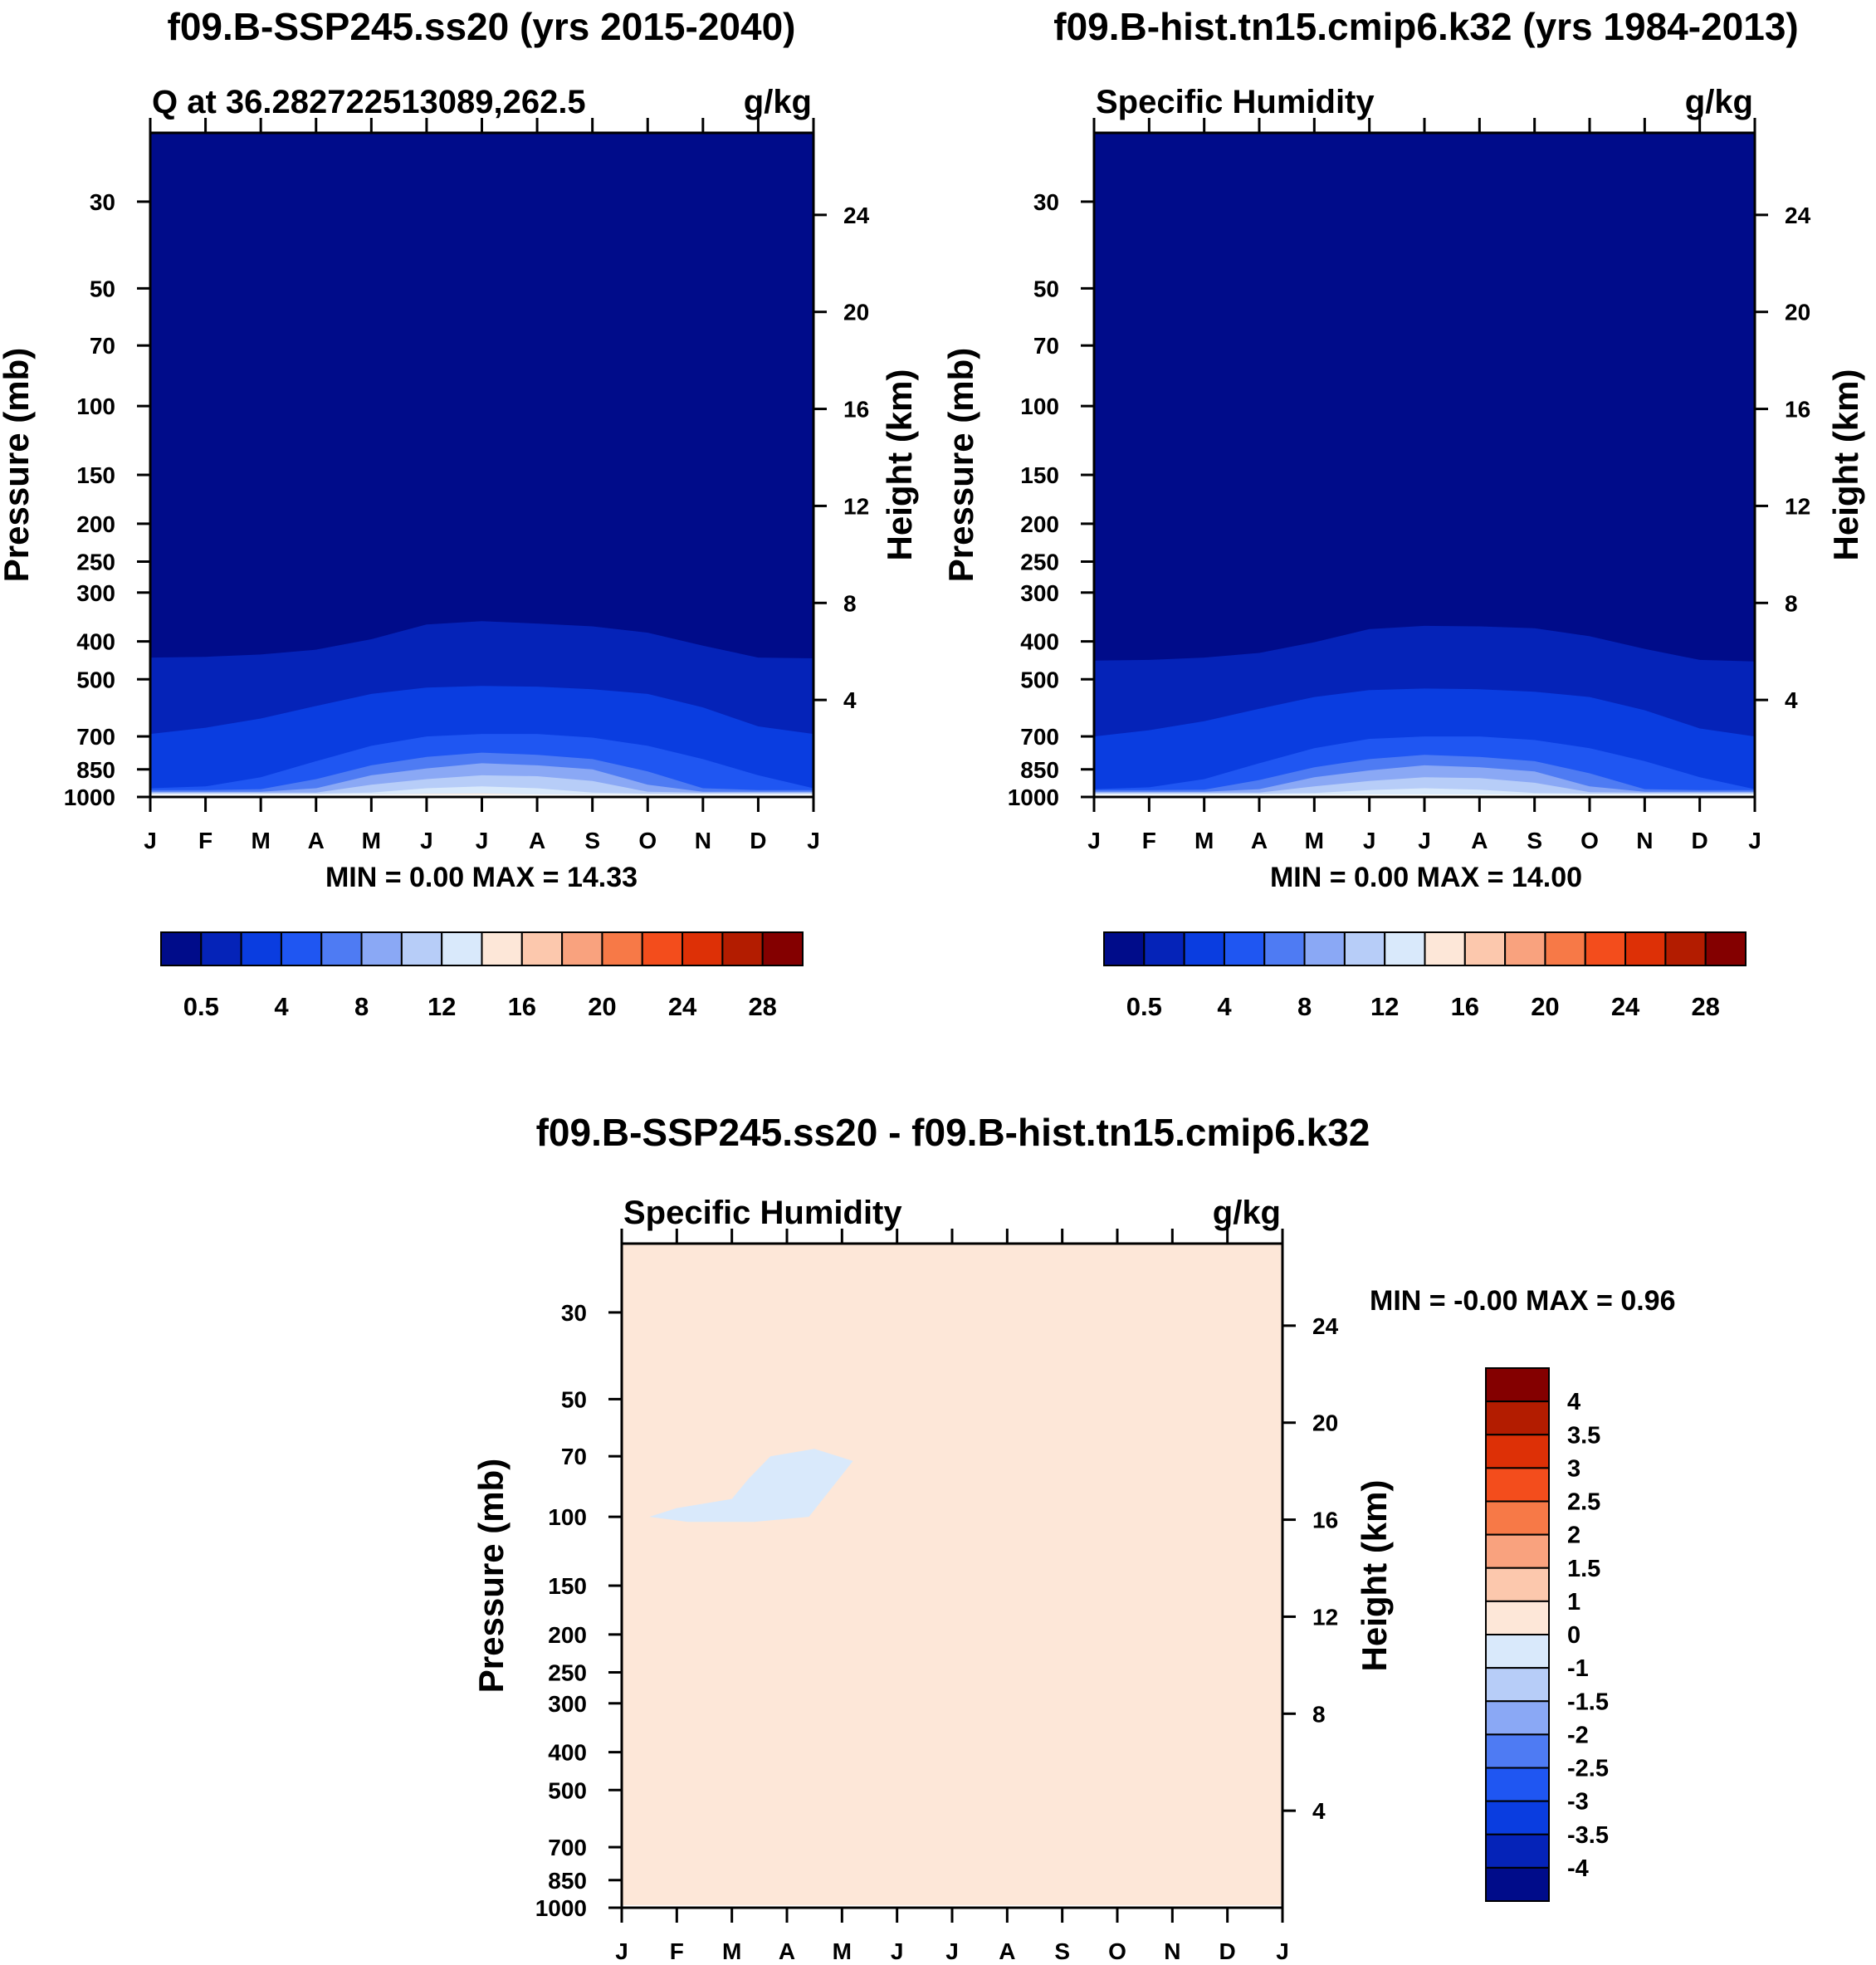 This screenshot has height=1965, width=1876. What do you see at coordinates (361, 1006) in the screenshot?
I see `colorbar-label: 8` at bounding box center [361, 1006].